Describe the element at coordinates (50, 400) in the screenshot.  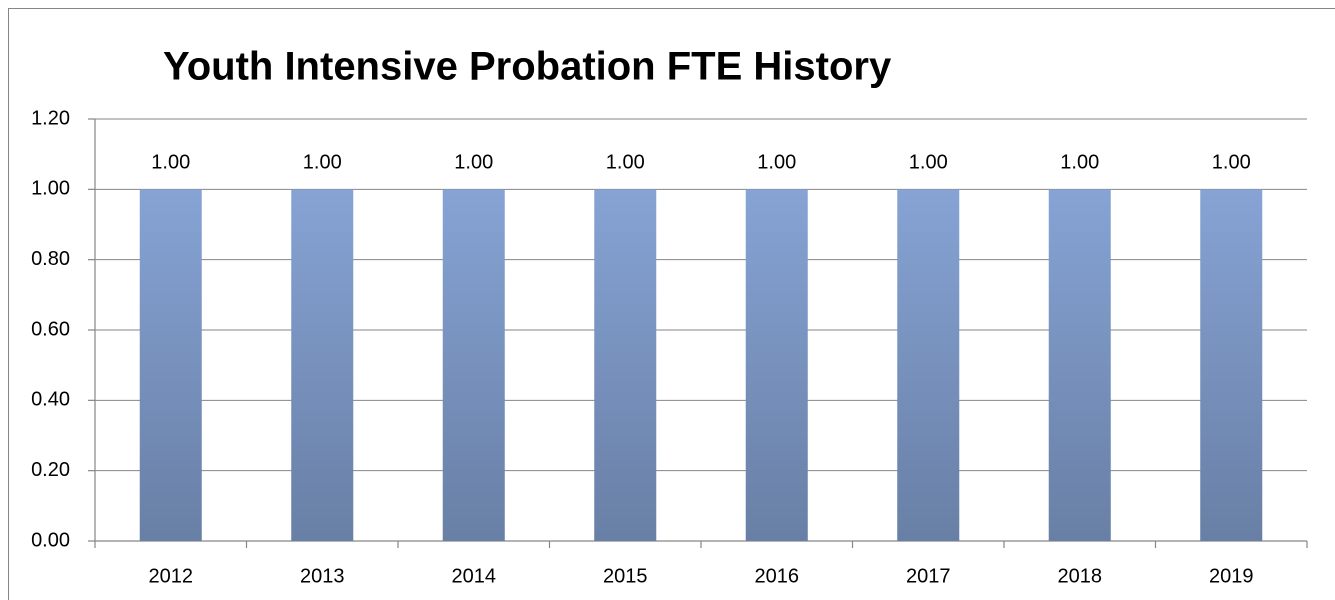
I see `y-tick-label: 0.40` at that location.